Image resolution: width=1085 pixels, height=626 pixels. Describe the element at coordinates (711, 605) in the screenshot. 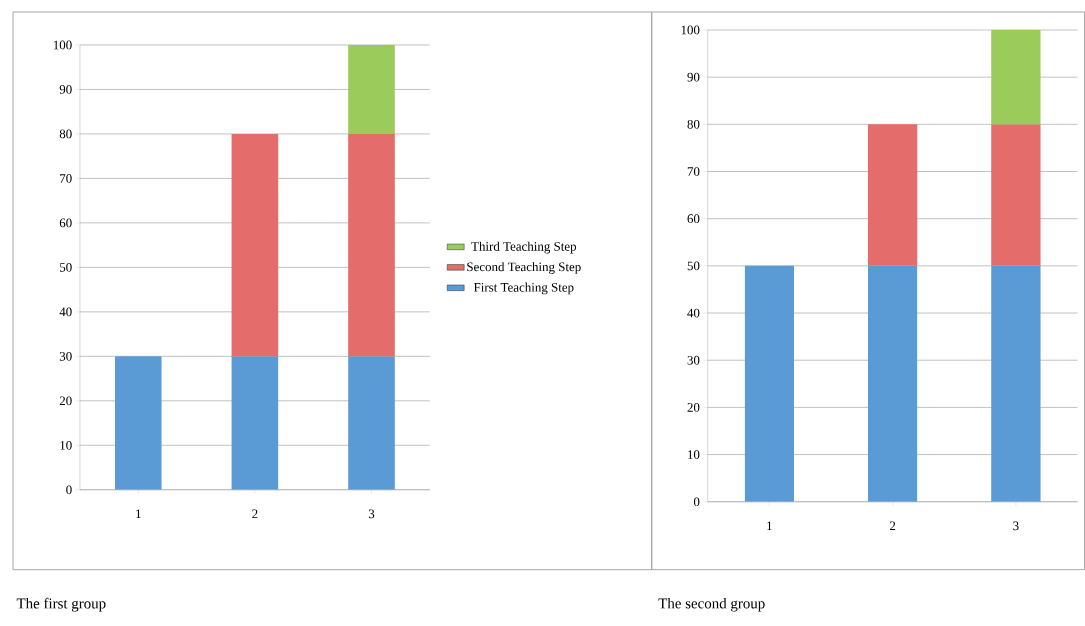

I see `text: The second group` at that location.